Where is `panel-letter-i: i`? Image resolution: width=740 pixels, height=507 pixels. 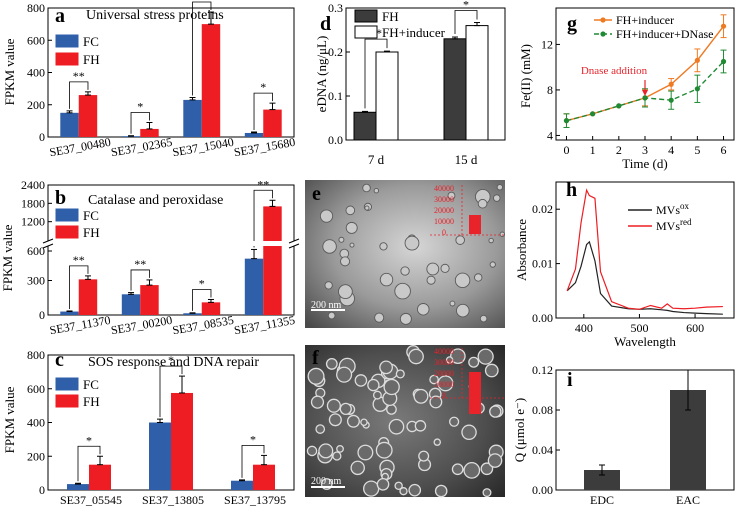
panel-letter-i: i is located at coordinates (570, 380).